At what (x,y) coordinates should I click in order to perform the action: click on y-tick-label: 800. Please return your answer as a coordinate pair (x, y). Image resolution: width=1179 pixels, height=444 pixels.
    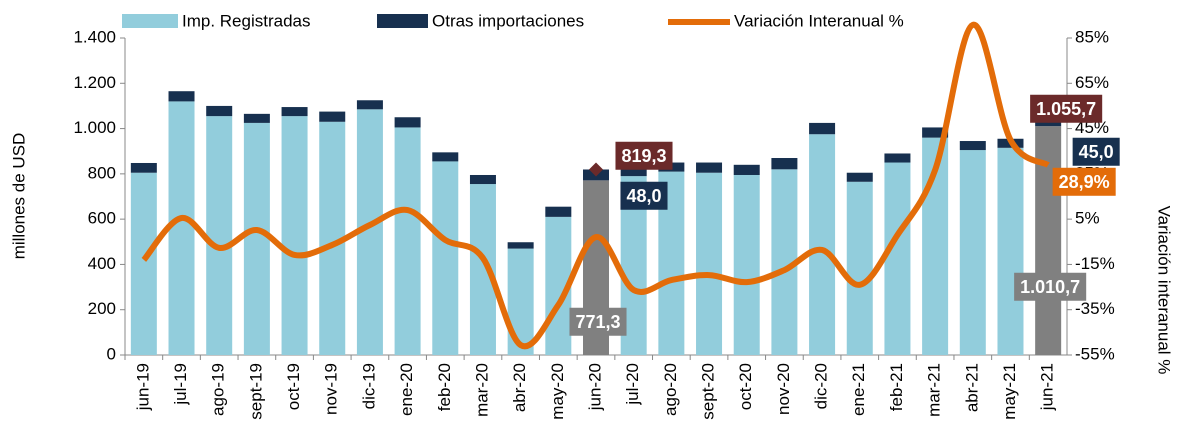
    Looking at the image, I should click on (102, 172).